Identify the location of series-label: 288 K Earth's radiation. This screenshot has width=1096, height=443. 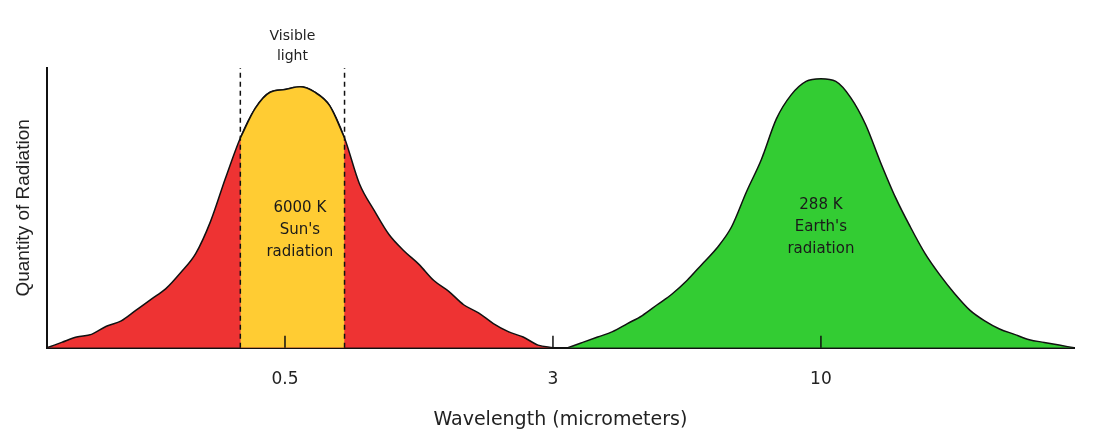
(821, 225).